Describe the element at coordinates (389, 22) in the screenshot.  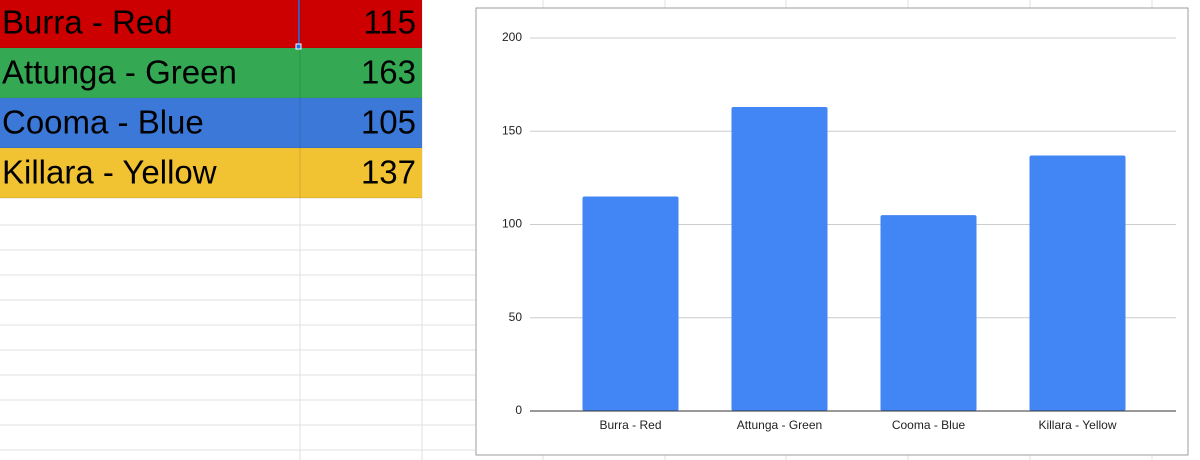
I see `cell-value: 115` at that location.